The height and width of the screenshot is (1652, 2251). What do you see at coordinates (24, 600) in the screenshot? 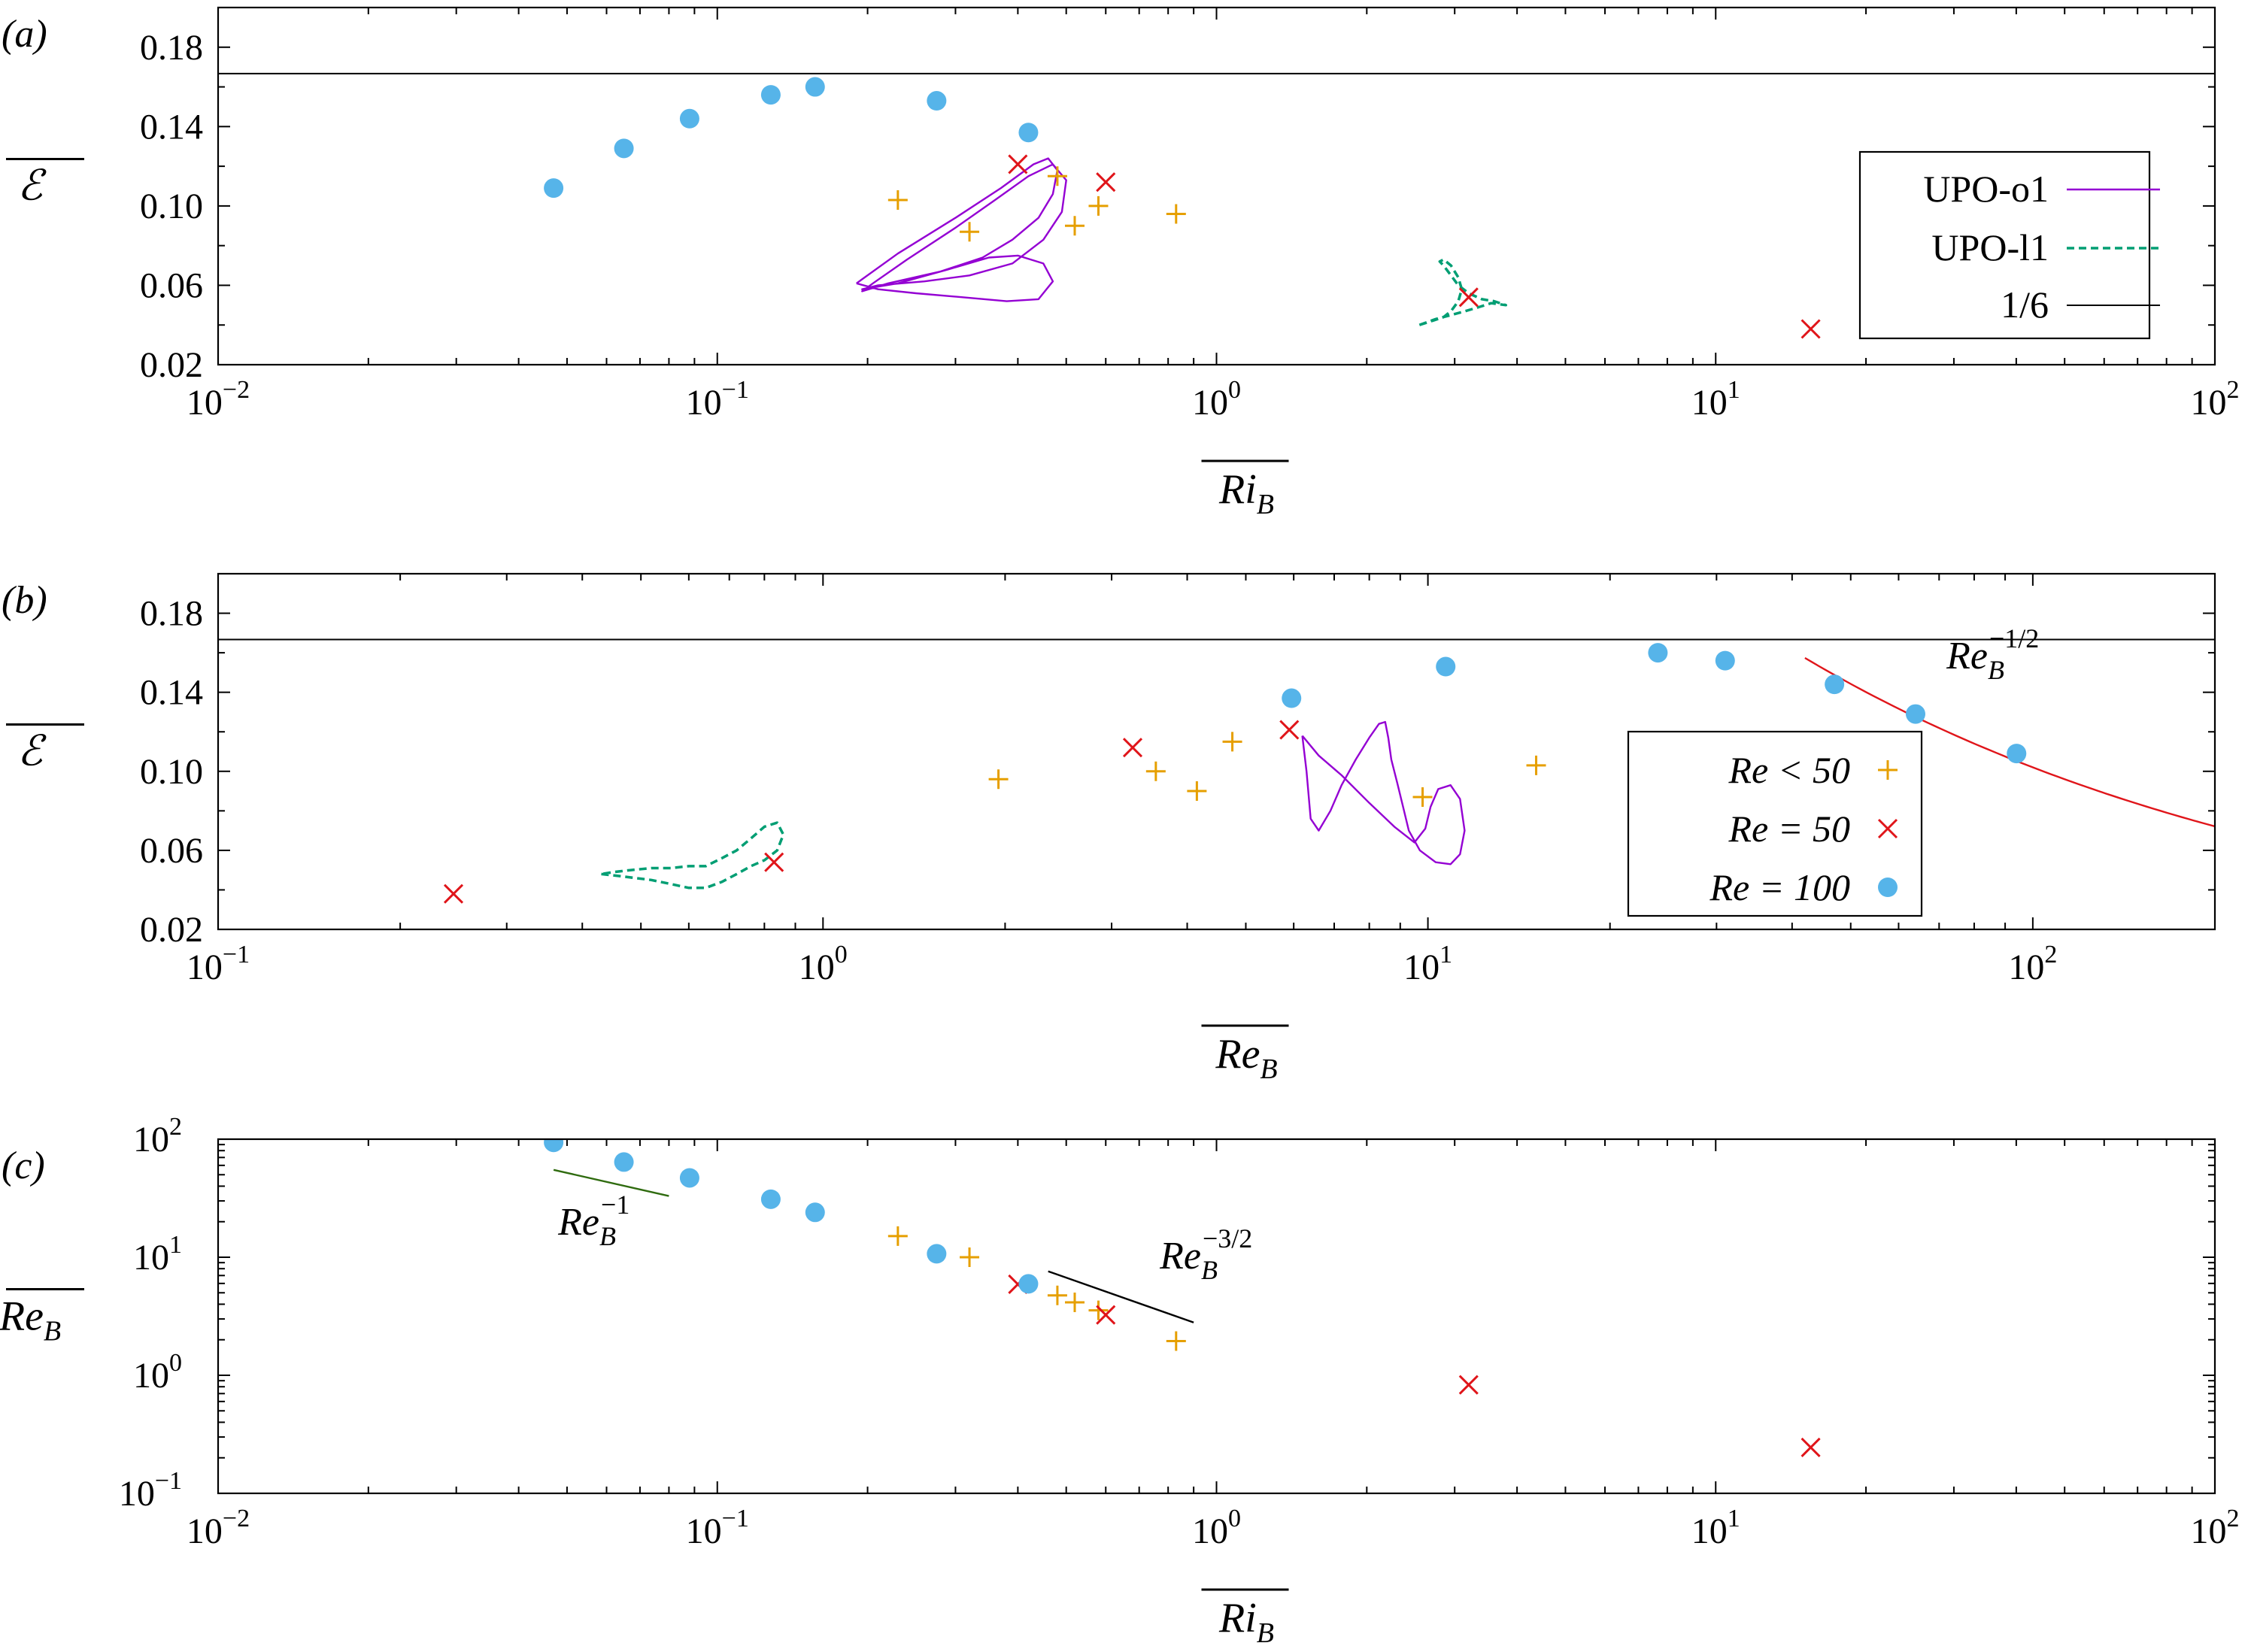
I see `panel-label: (b)` at bounding box center [24, 600].